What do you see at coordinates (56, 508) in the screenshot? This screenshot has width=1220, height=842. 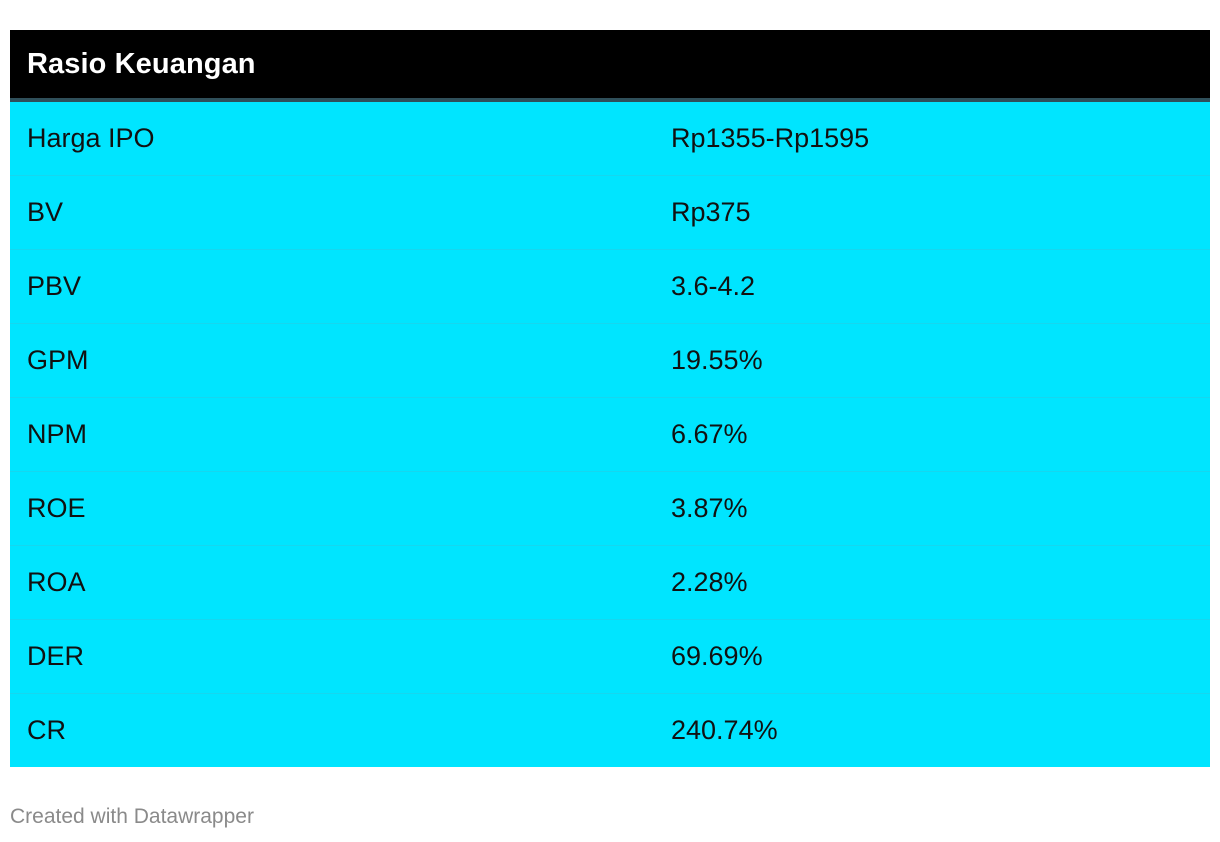 I see `row-label: ROE` at bounding box center [56, 508].